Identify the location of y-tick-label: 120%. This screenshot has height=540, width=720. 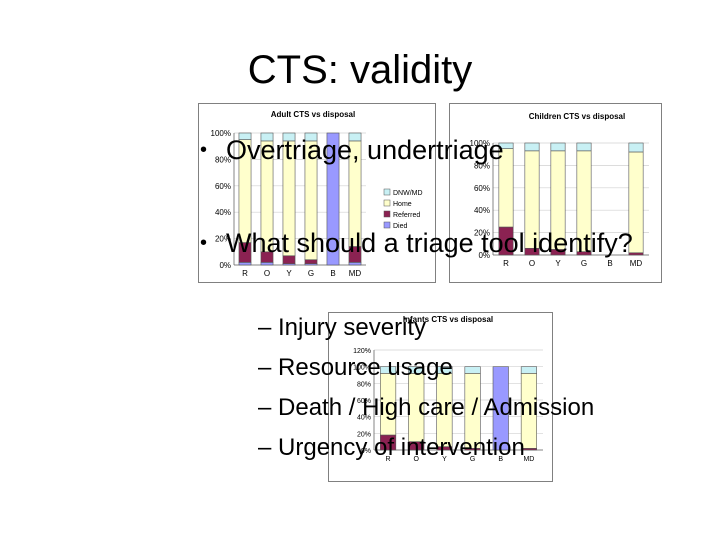
(362, 351).